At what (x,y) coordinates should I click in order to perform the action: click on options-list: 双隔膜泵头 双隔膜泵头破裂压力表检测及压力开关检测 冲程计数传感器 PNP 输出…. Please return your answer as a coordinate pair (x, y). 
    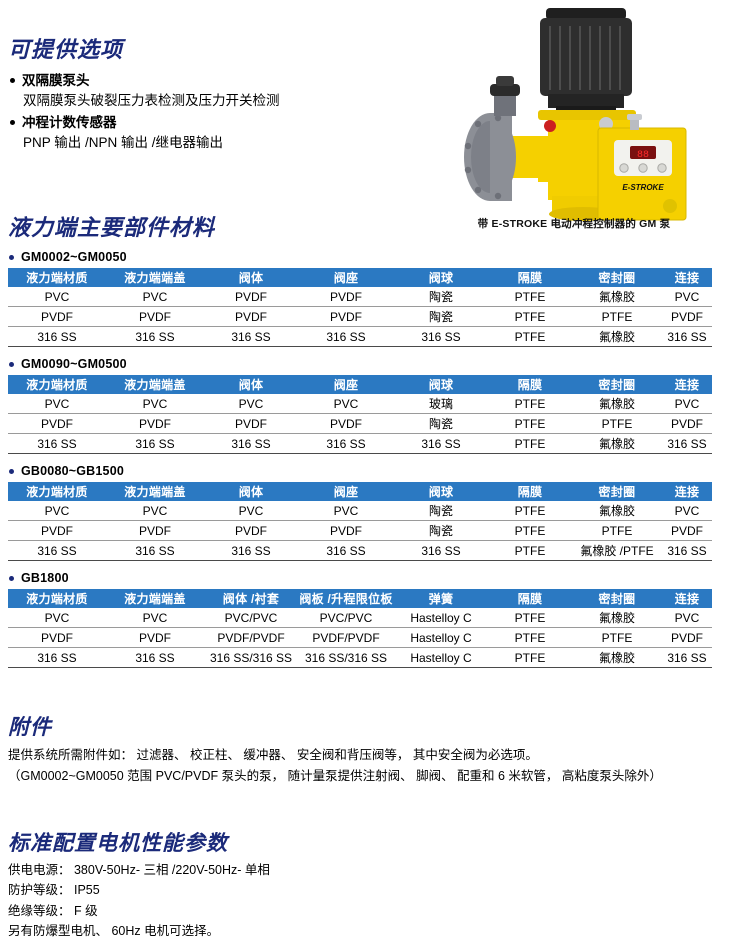
    Looking at the image, I should click on (203, 112).